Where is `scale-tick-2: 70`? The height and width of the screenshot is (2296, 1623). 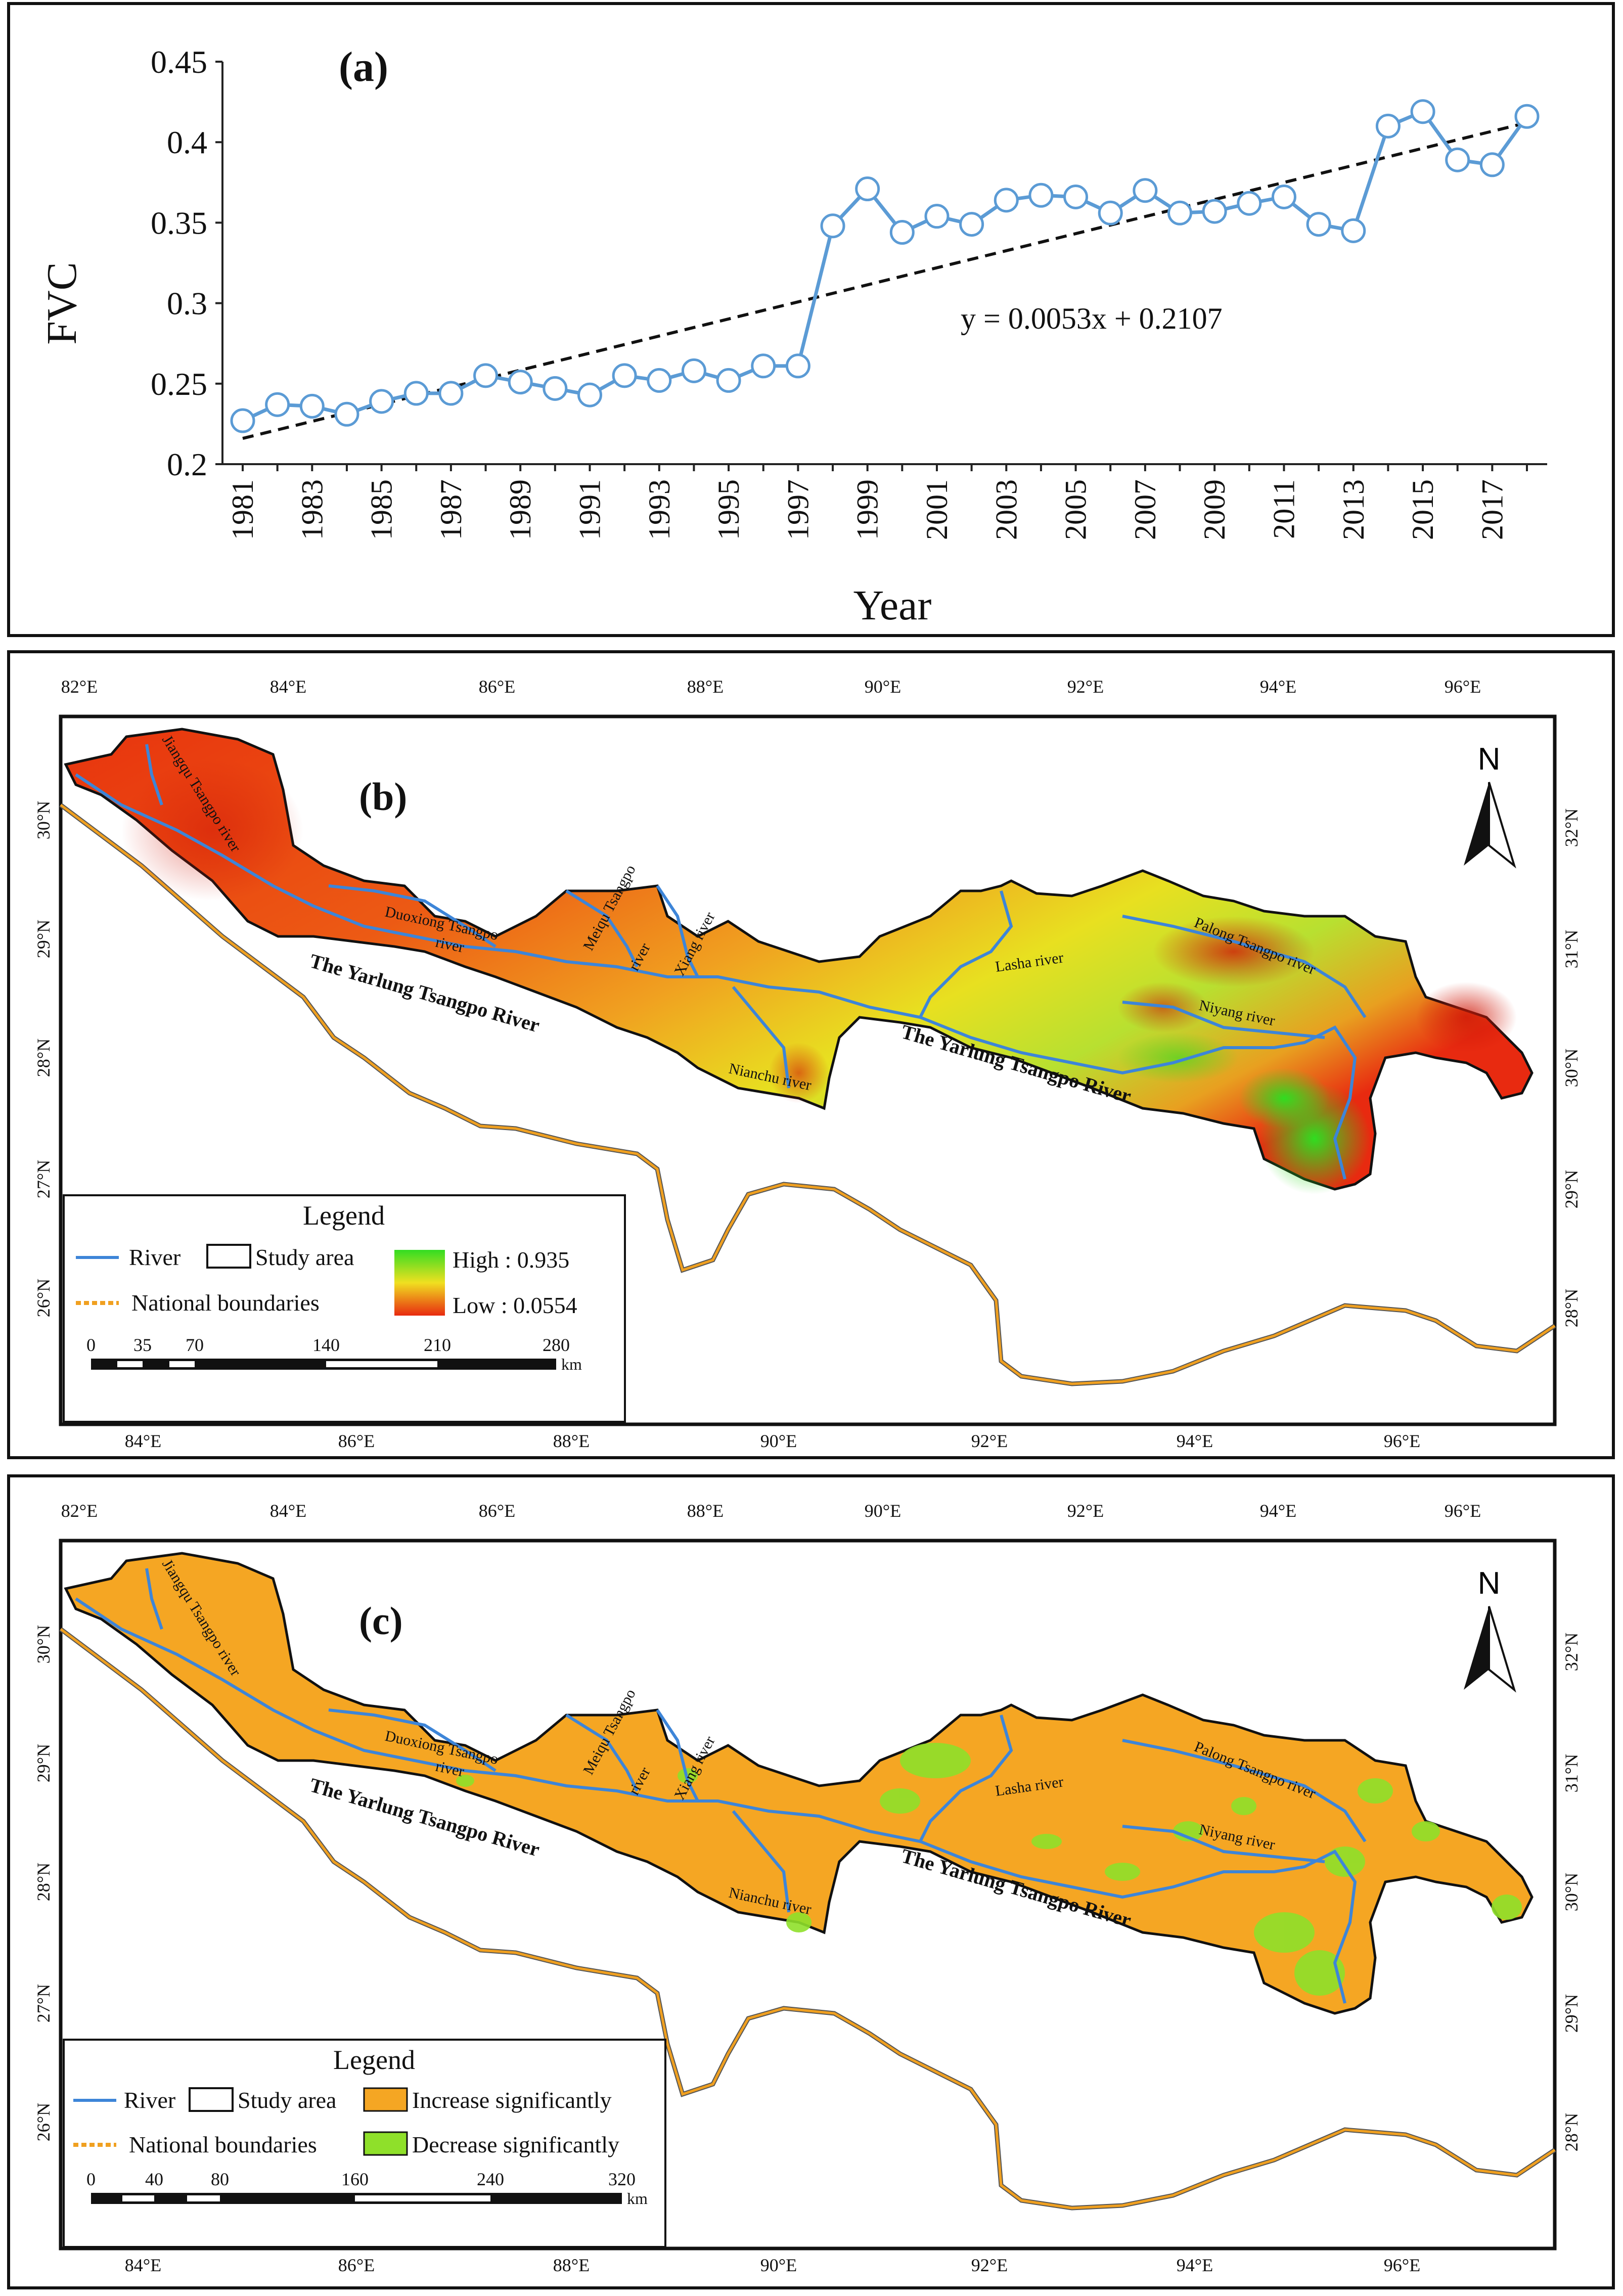
scale-tick-2: 70 is located at coordinates (195, 1345).